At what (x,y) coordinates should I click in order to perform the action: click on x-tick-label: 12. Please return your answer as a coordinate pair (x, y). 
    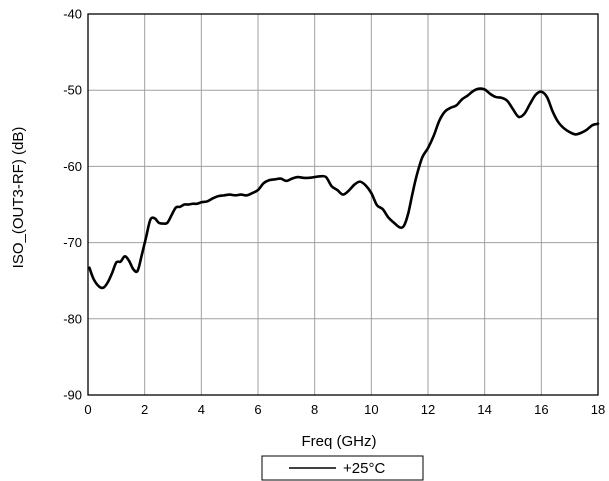
    Looking at the image, I should click on (428, 409).